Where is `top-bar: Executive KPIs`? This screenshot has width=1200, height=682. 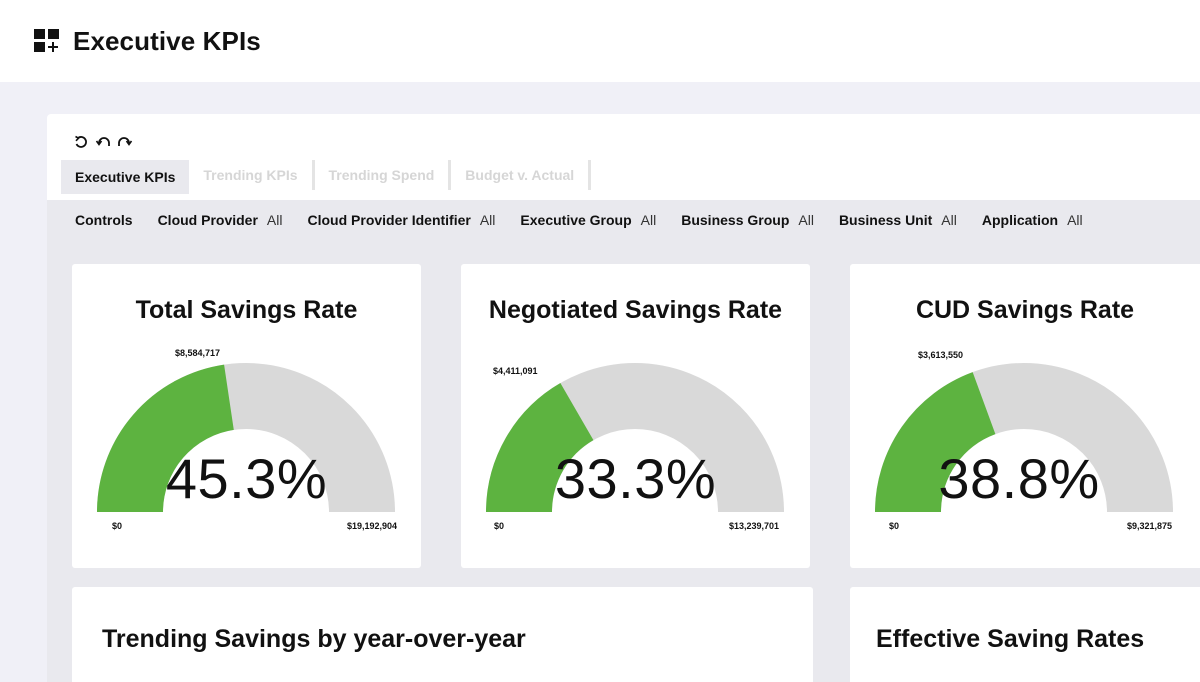
top-bar: Executive KPIs is located at coordinates (600, 41).